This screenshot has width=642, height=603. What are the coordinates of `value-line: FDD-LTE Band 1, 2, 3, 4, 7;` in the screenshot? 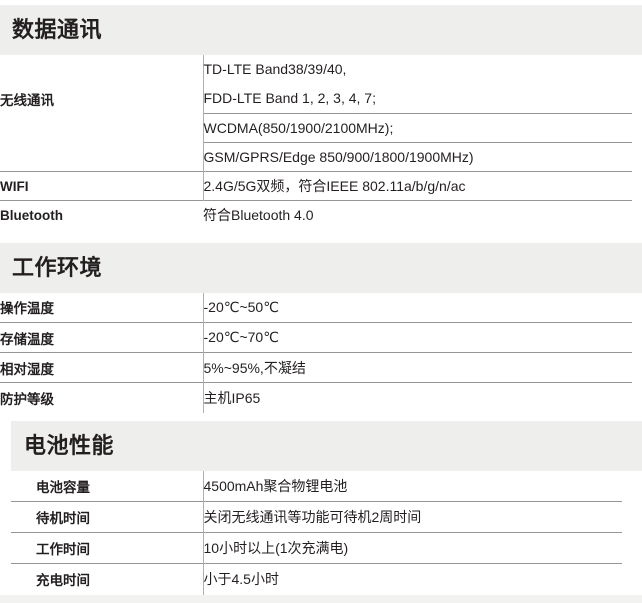 It's located at (289, 98).